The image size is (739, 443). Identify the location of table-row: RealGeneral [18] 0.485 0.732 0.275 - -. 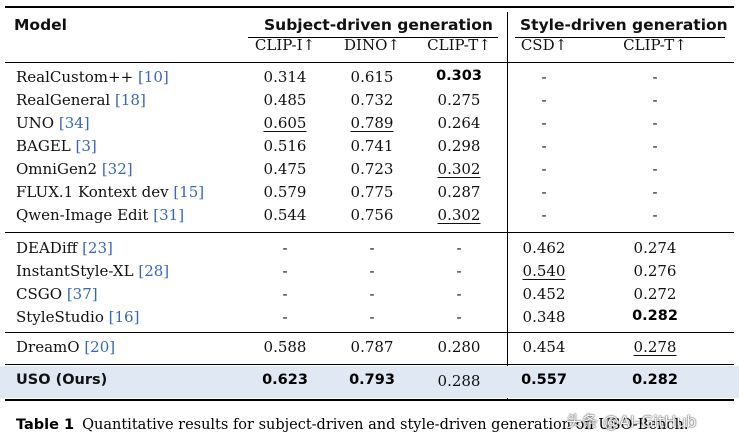
(369, 100).